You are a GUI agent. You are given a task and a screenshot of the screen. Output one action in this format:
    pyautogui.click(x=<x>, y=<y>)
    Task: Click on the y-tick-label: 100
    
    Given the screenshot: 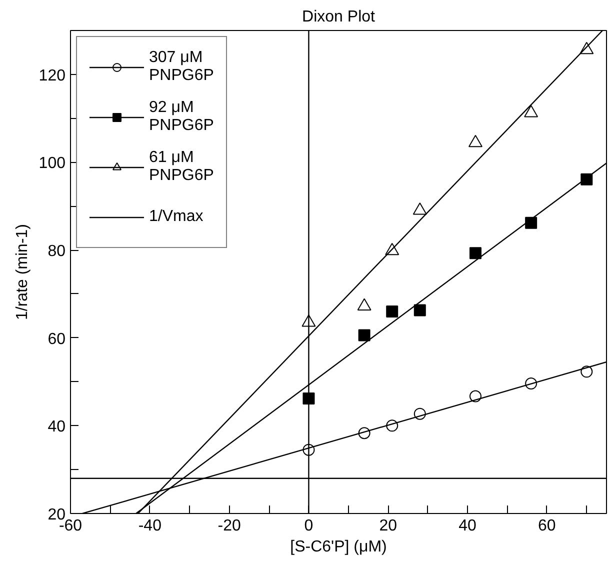 What is the action you would take?
    pyautogui.click(x=52, y=163)
    